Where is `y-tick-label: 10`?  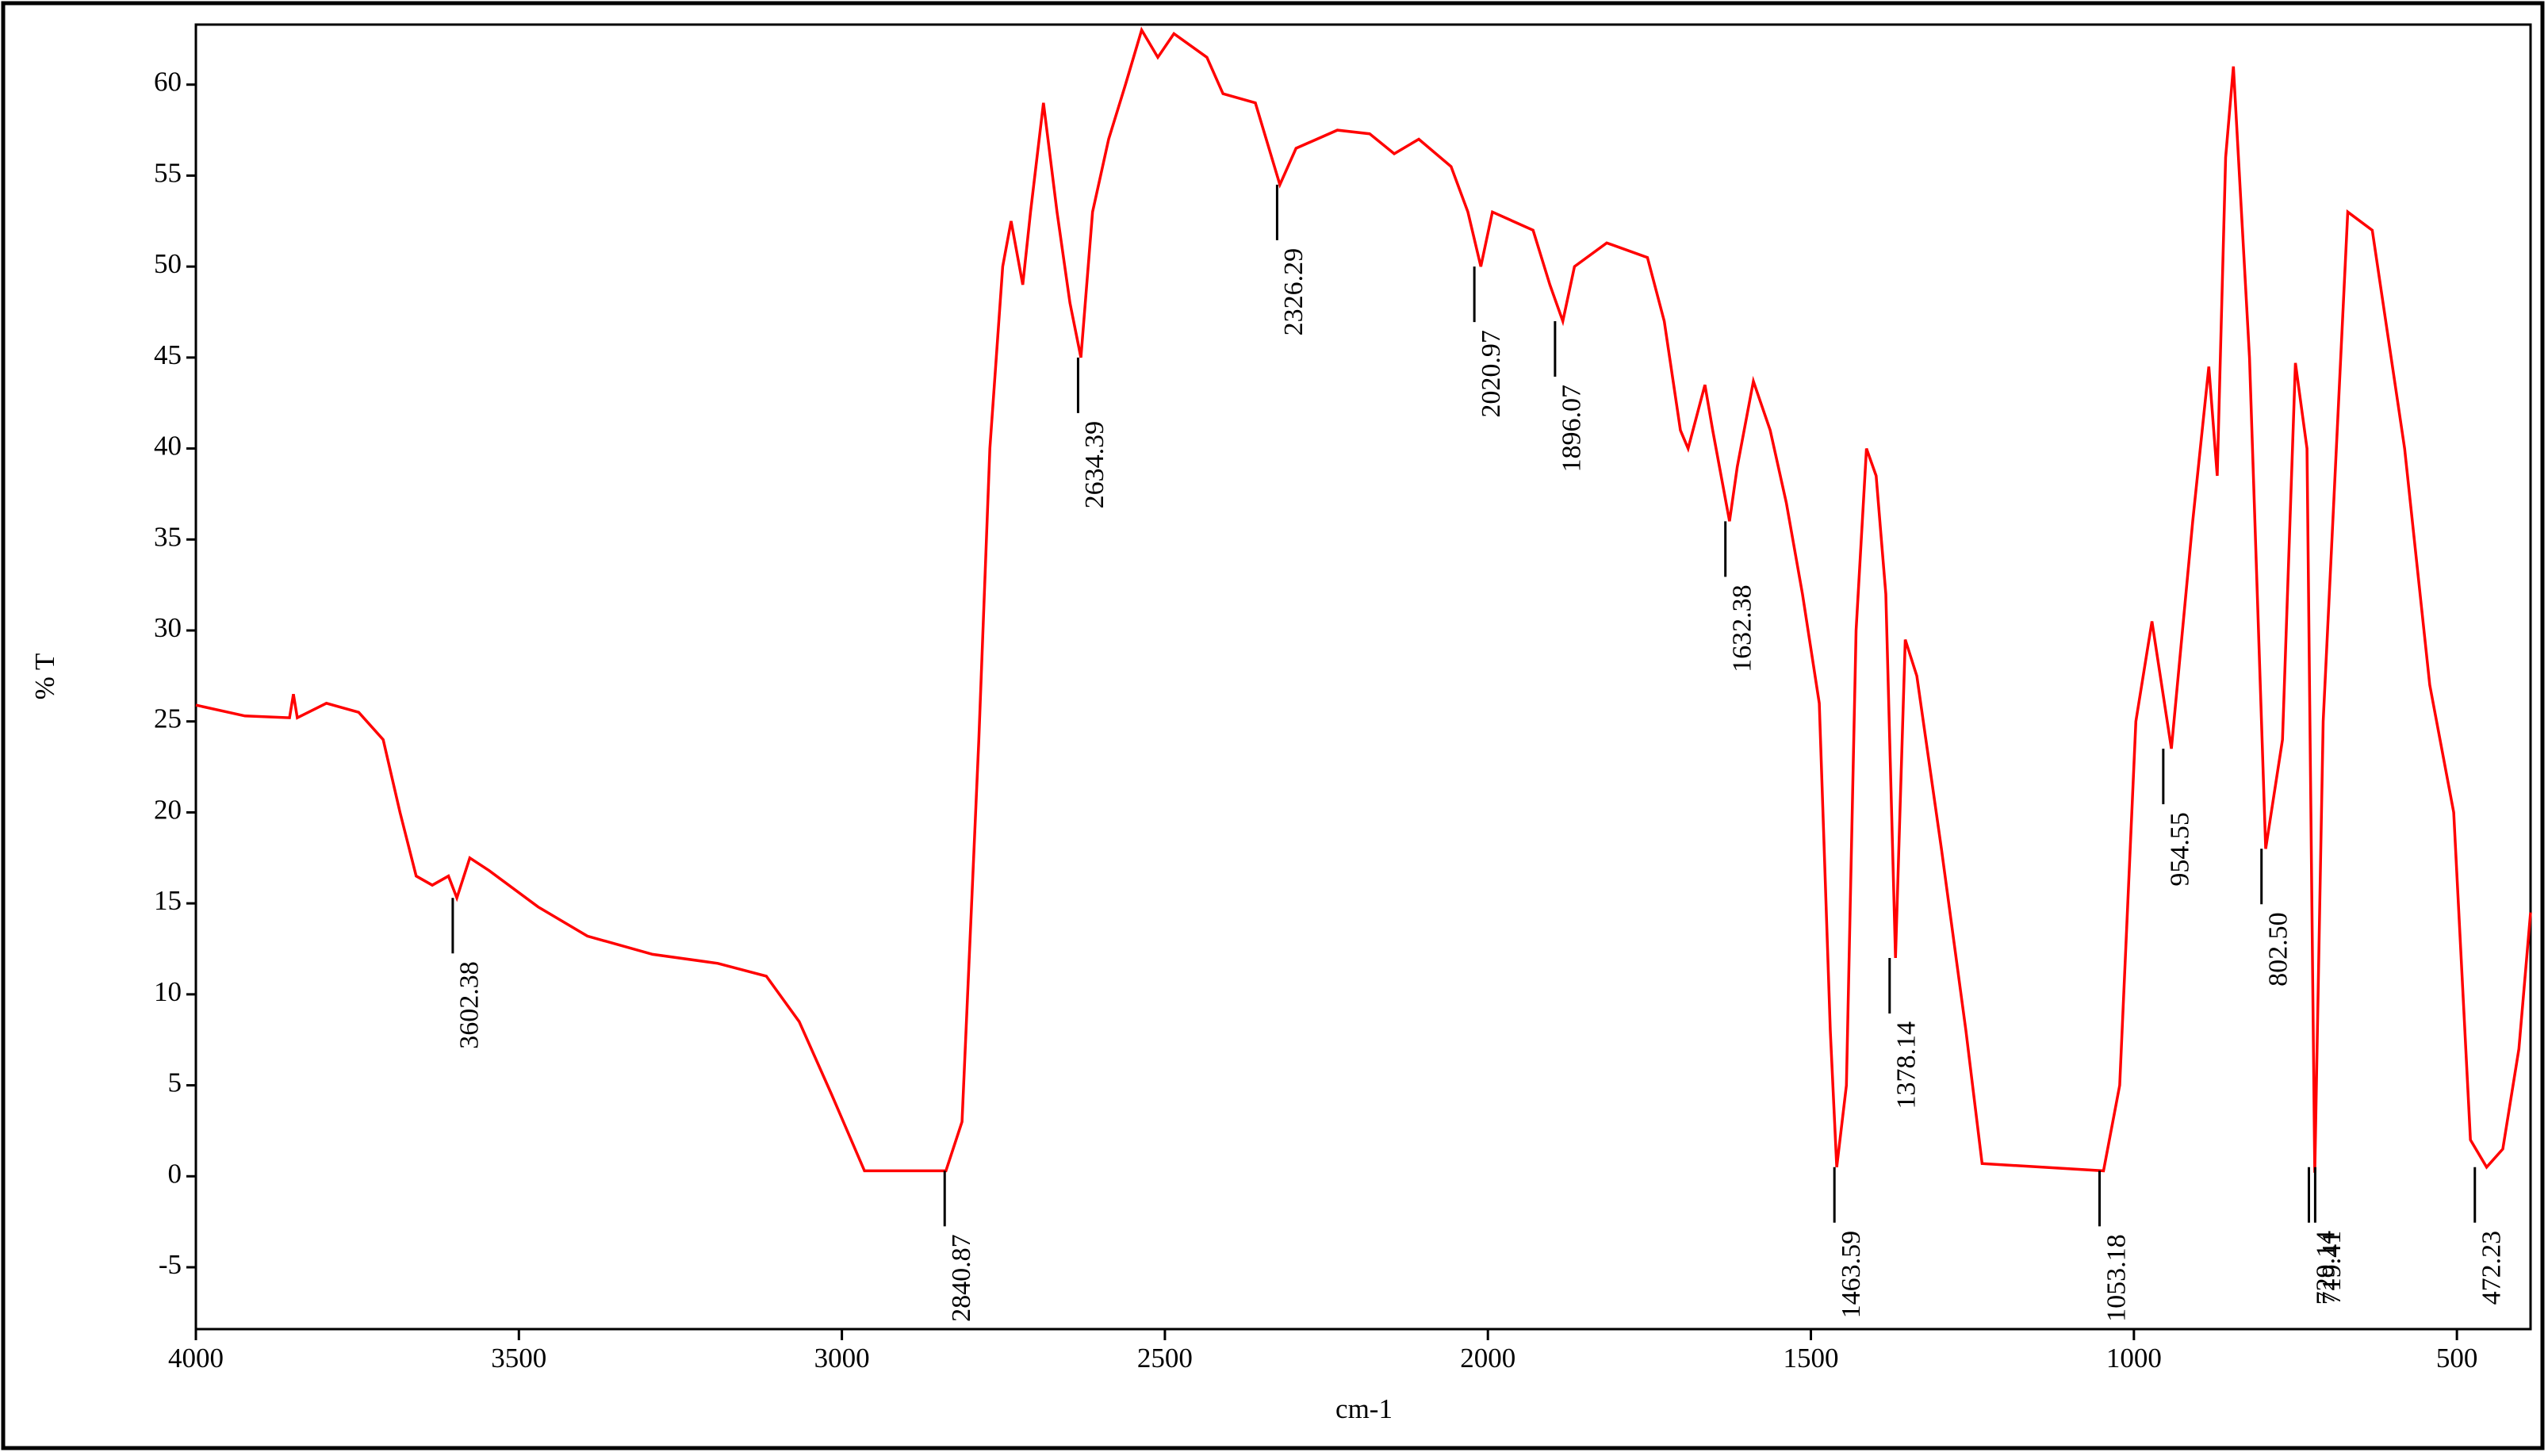 y-tick-label: 10 is located at coordinates (168, 991).